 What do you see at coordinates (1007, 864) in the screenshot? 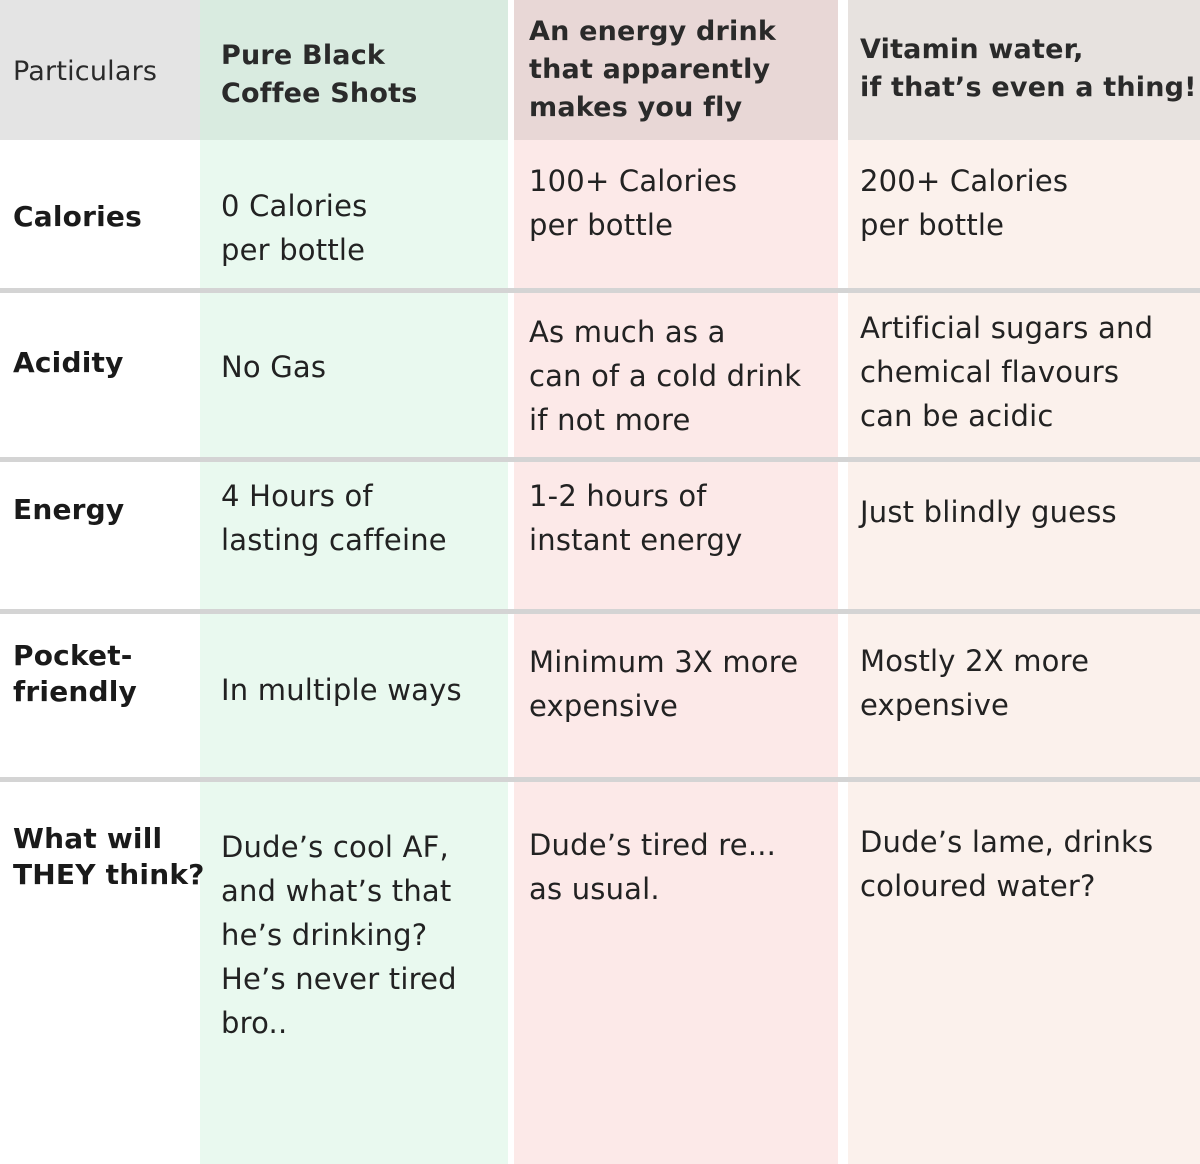
I see `opinion-vitamin-water: Dude’s lame, drinks coloured water?` at bounding box center [1007, 864].